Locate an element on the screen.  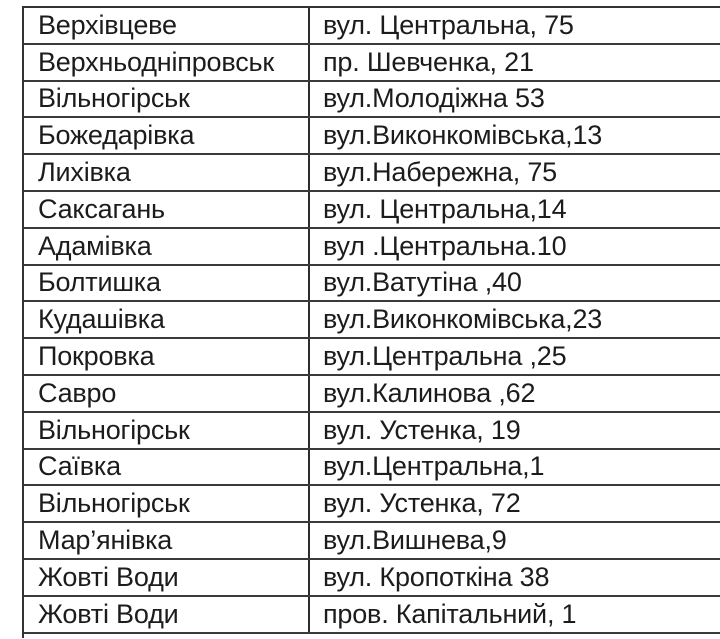
table-row: Божедарівка вул.Виконкомівська,13 is located at coordinates (372, 137).